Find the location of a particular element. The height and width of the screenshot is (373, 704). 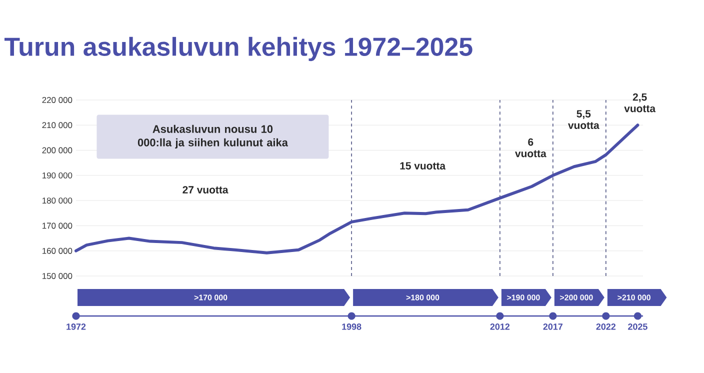

y-tick-label: 180 000 is located at coordinates (57, 201).